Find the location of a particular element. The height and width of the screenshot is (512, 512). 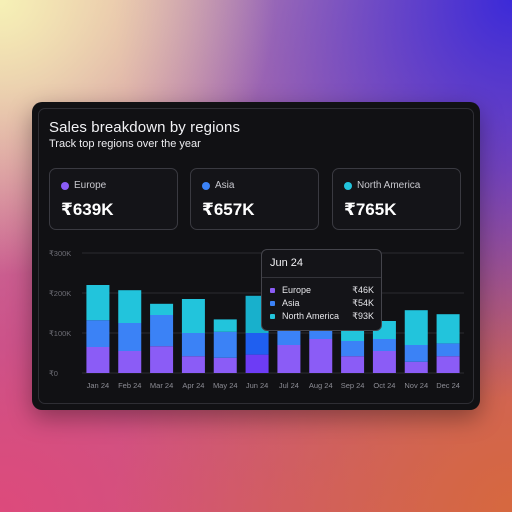

stat-value: ₹765K is located at coordinates (370, 209).